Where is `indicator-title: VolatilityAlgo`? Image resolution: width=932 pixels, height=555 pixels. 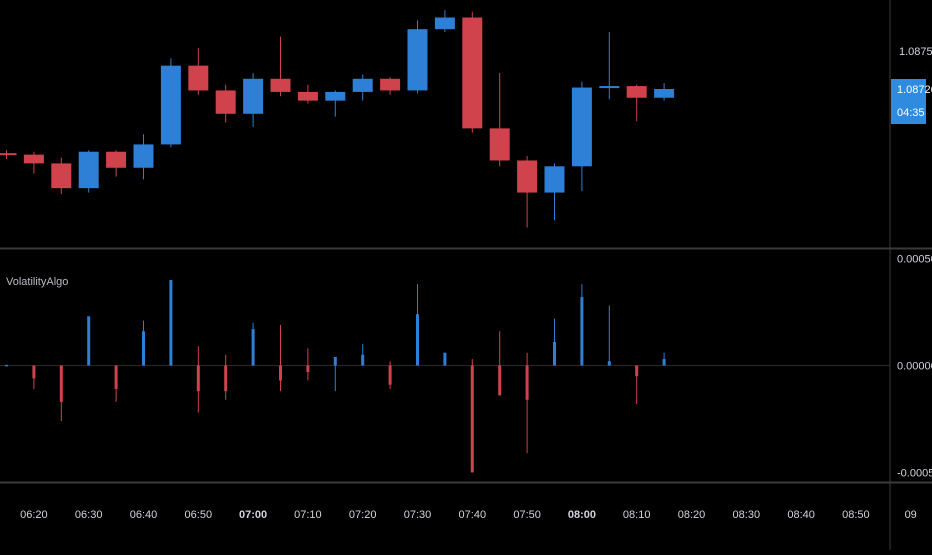
indicator-title: VolatilityAlgo is located at coordinates (37, 282).